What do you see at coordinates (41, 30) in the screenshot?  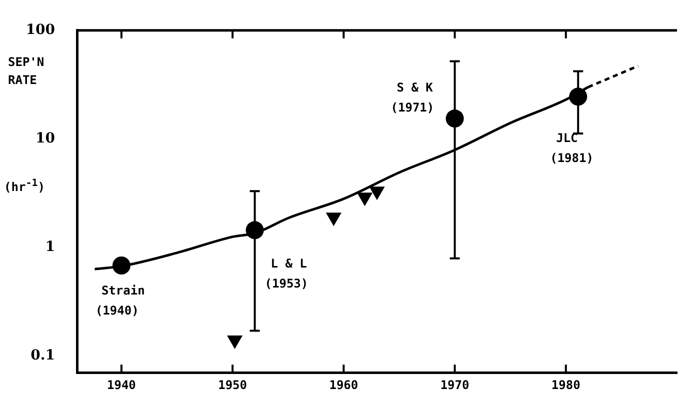 I see `y-tick-label: 100` at bounding box center [41, 30].